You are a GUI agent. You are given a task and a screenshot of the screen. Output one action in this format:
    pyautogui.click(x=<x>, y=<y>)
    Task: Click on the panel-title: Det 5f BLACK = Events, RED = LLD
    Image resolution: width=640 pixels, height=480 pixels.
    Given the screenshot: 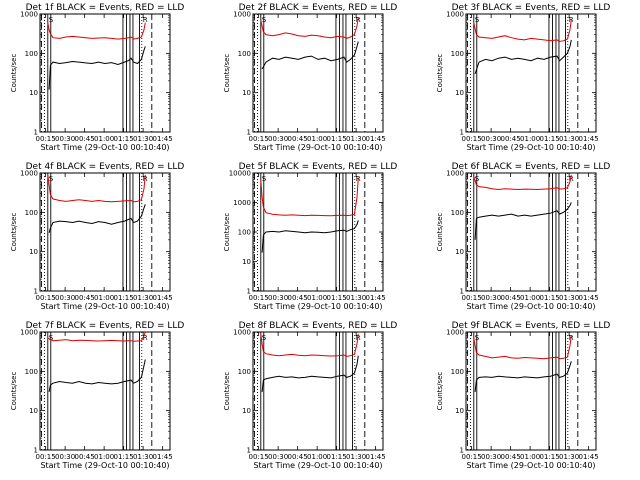 What is the action you would take?
    pyautogui.click(x=318, y=167)
    